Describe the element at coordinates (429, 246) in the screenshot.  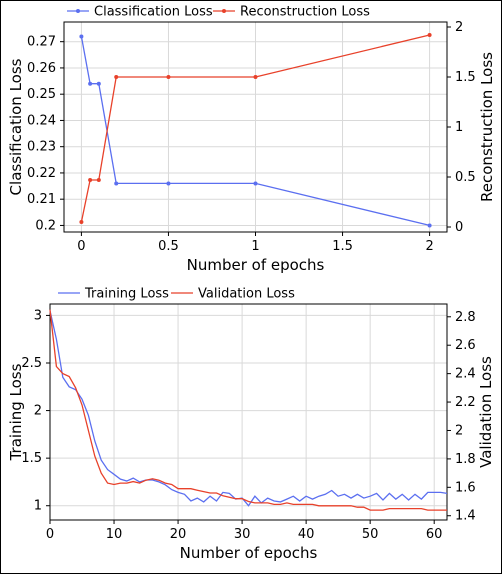
I see `chart1-x-tick-label: 2` at that location.